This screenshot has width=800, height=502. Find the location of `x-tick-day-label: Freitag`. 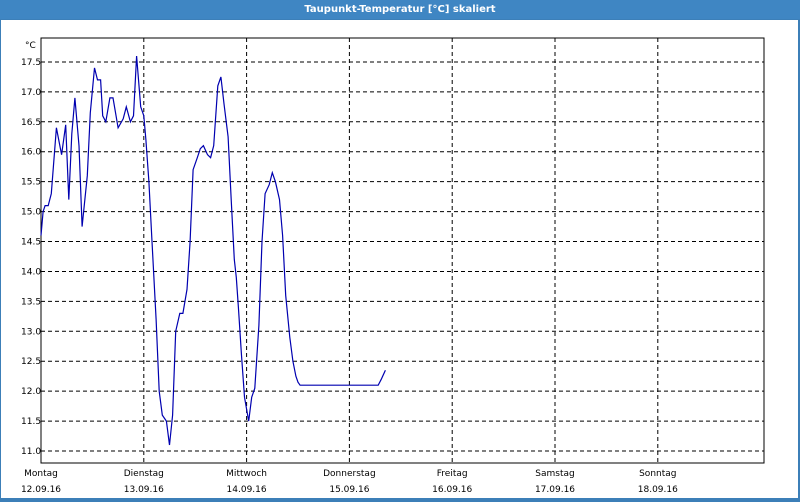

x-tick-day-label: Freitag is located at coordinates (452, 474).